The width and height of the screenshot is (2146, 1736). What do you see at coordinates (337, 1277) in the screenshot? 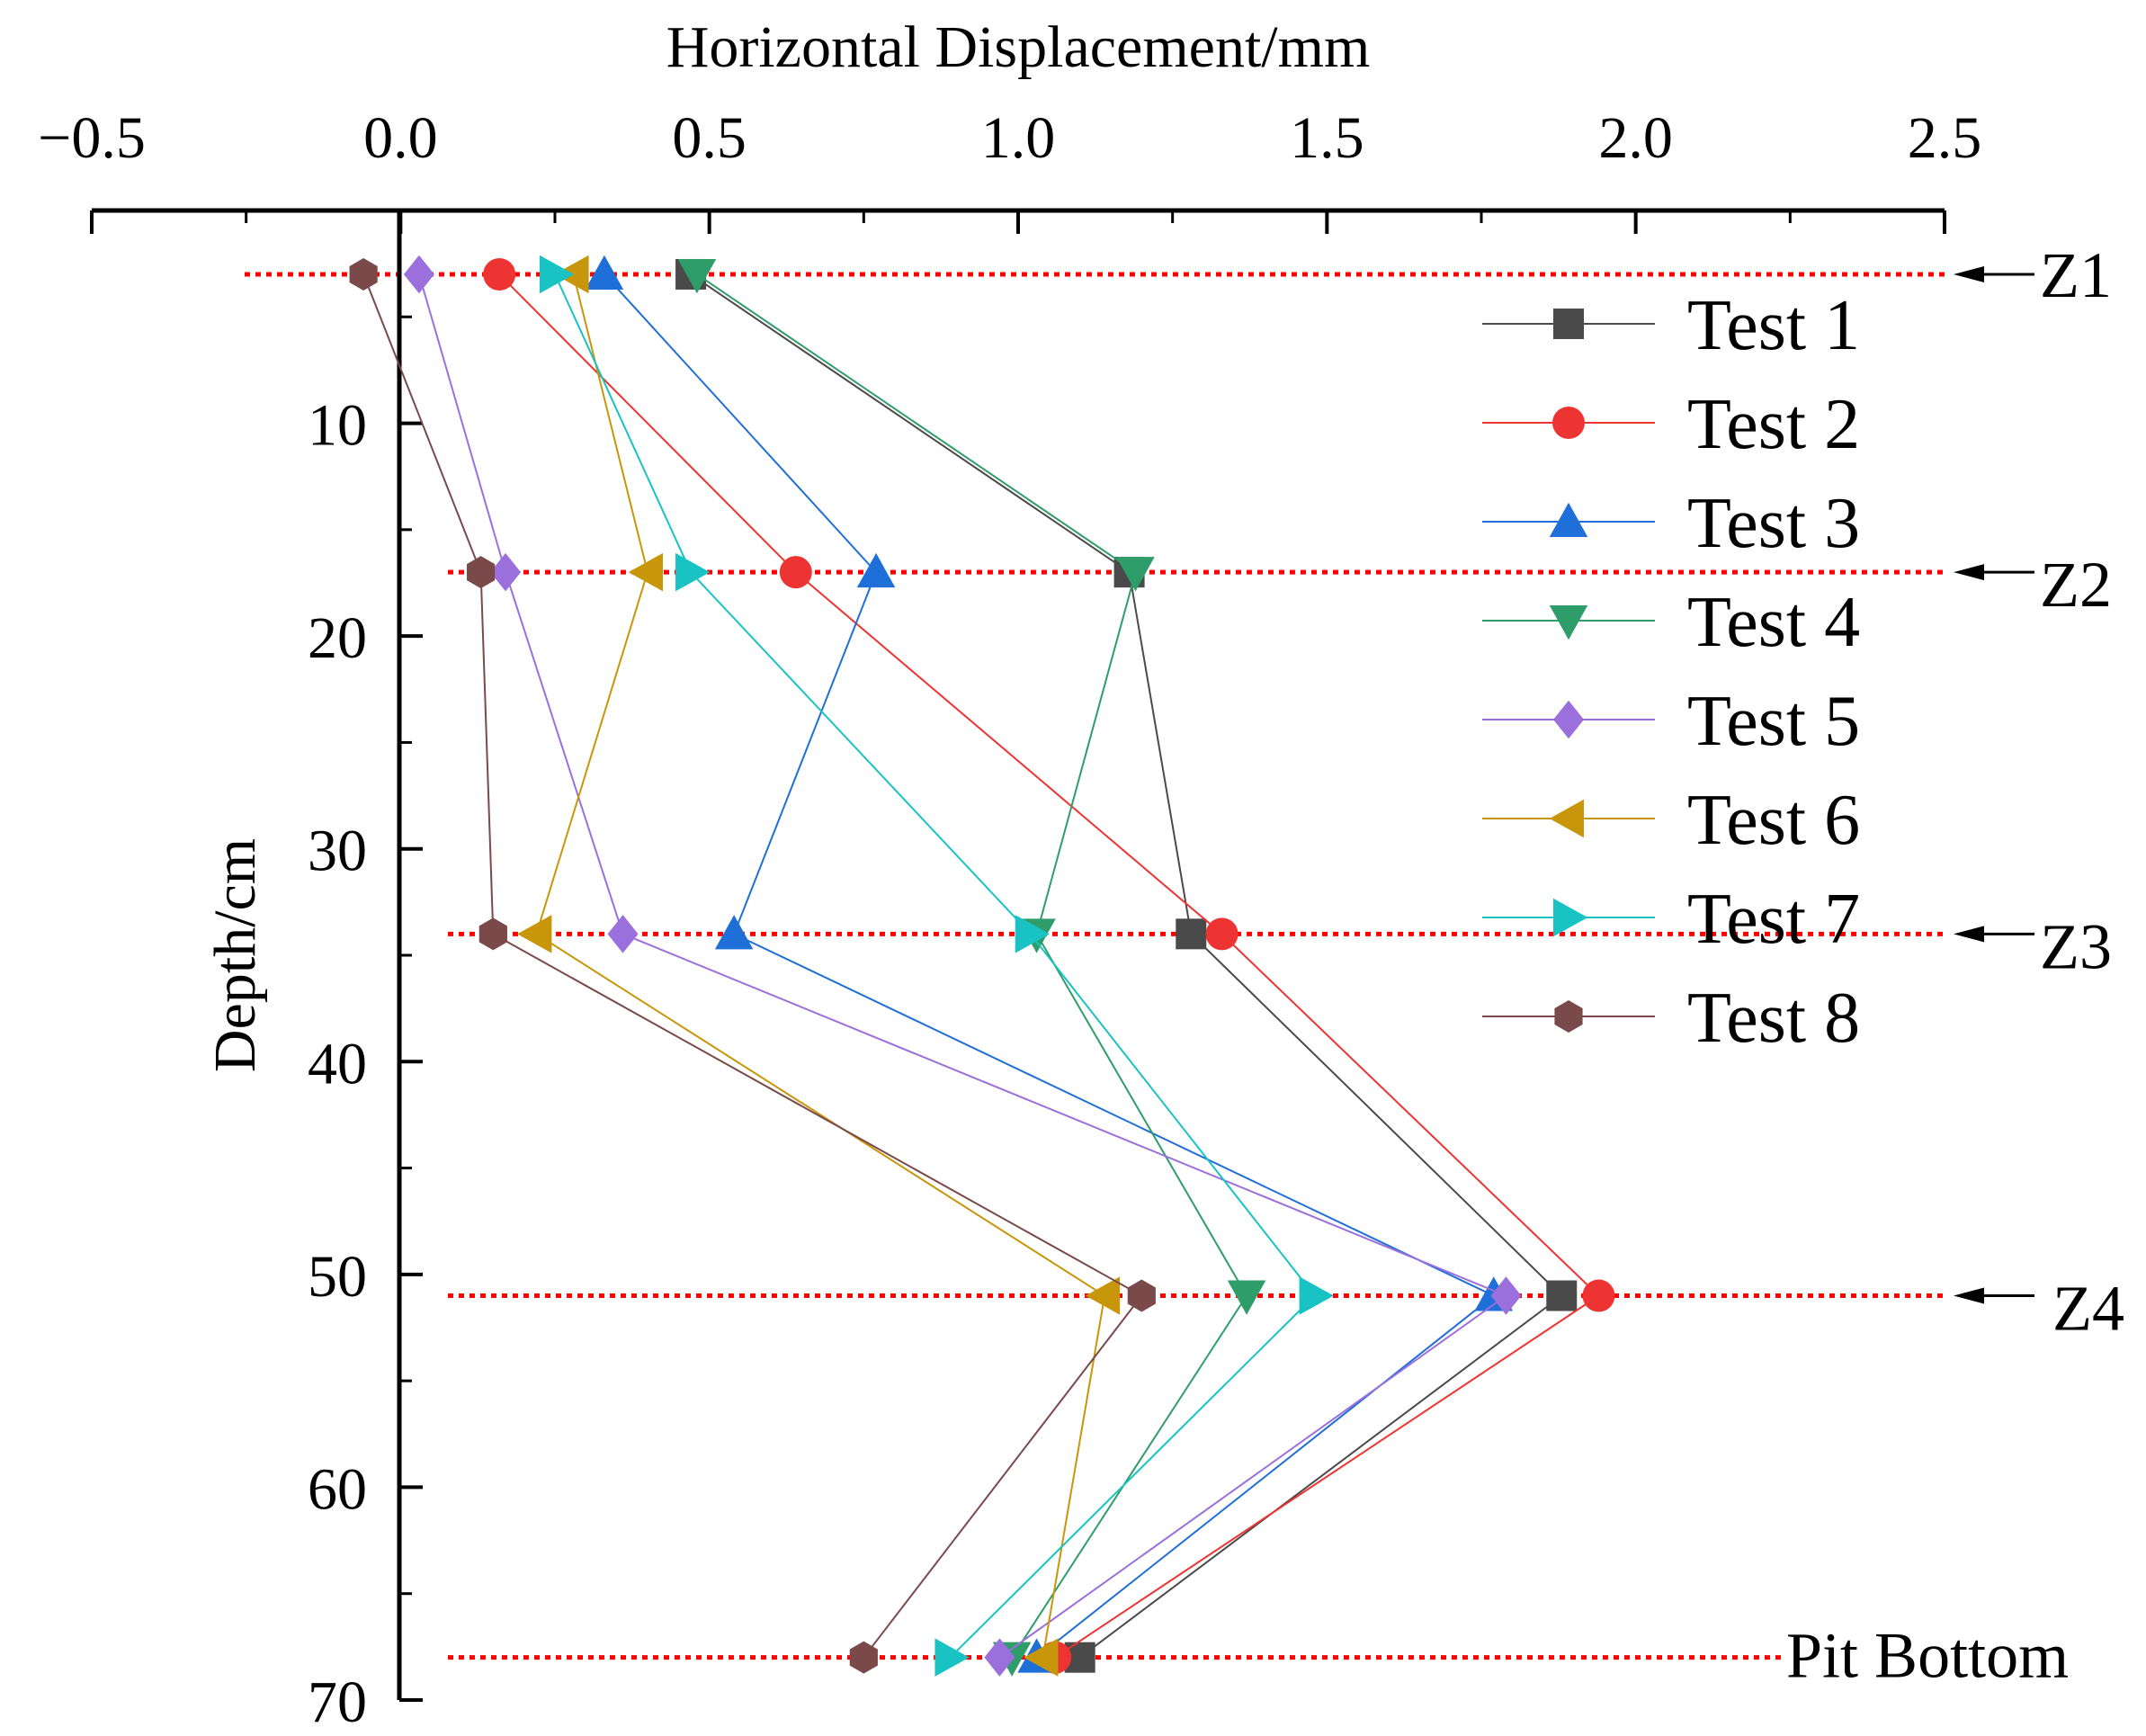
I see `y-tick-label: 50` at bounding box center [337, 1277].